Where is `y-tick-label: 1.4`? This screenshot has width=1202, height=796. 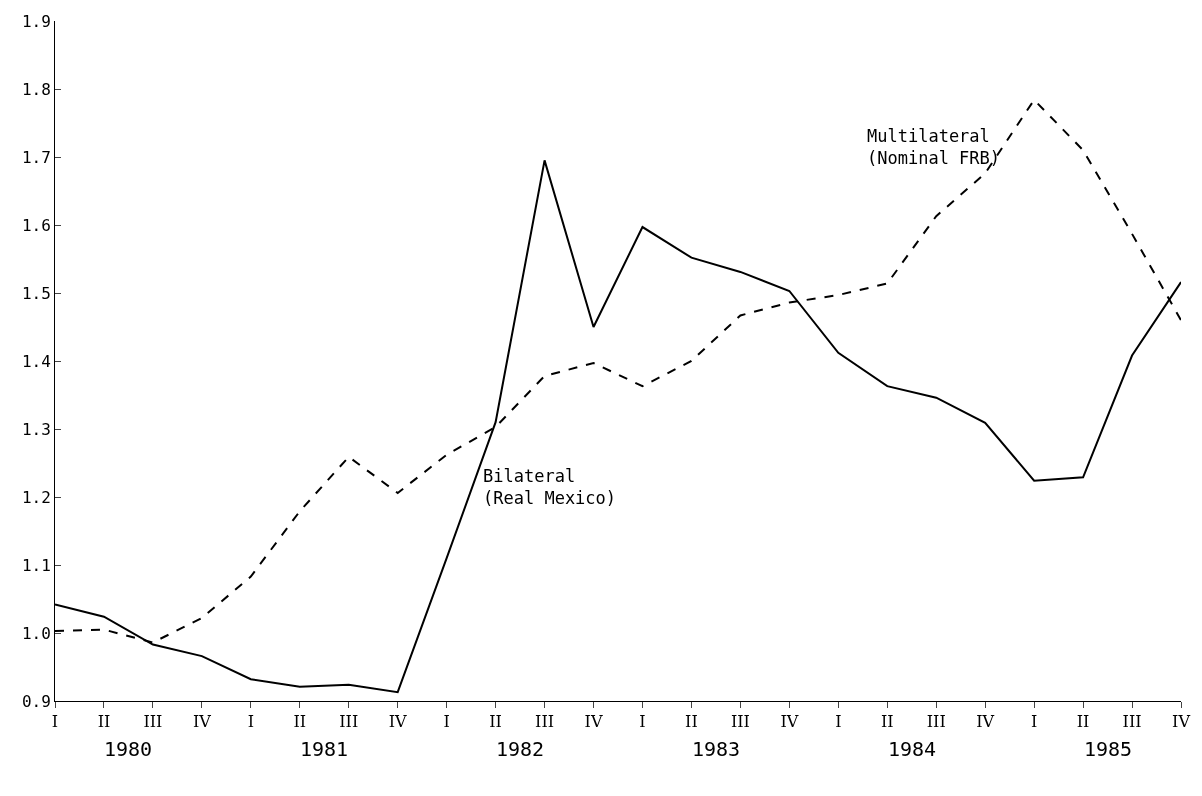 y-tick-label: 1.4 is located at coordinates (36, 361).